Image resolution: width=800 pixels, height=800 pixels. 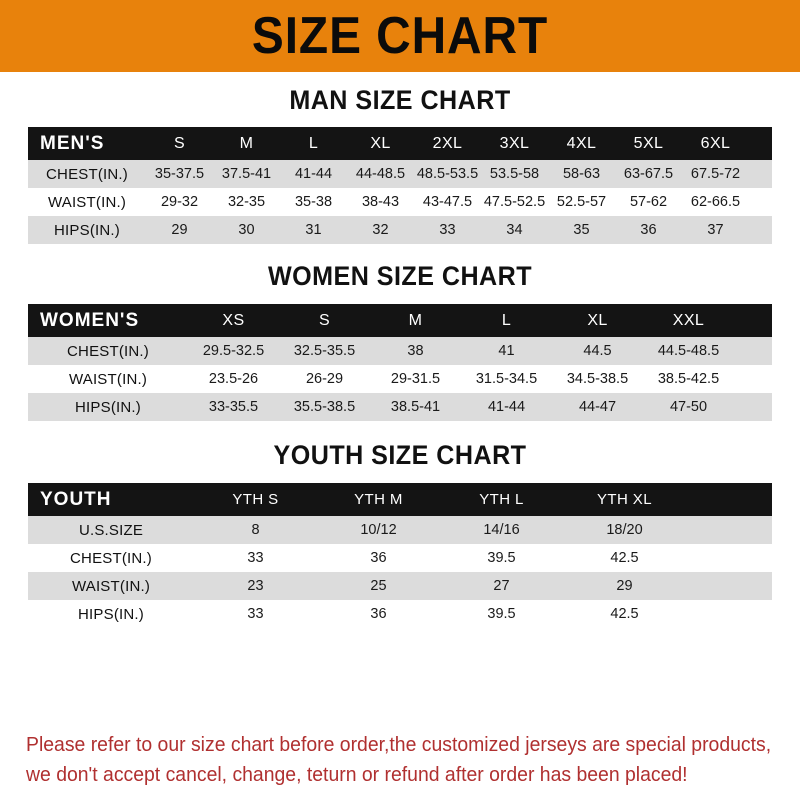 I want to click on cell: 31.5-34.5, so click(x=506, y=379).